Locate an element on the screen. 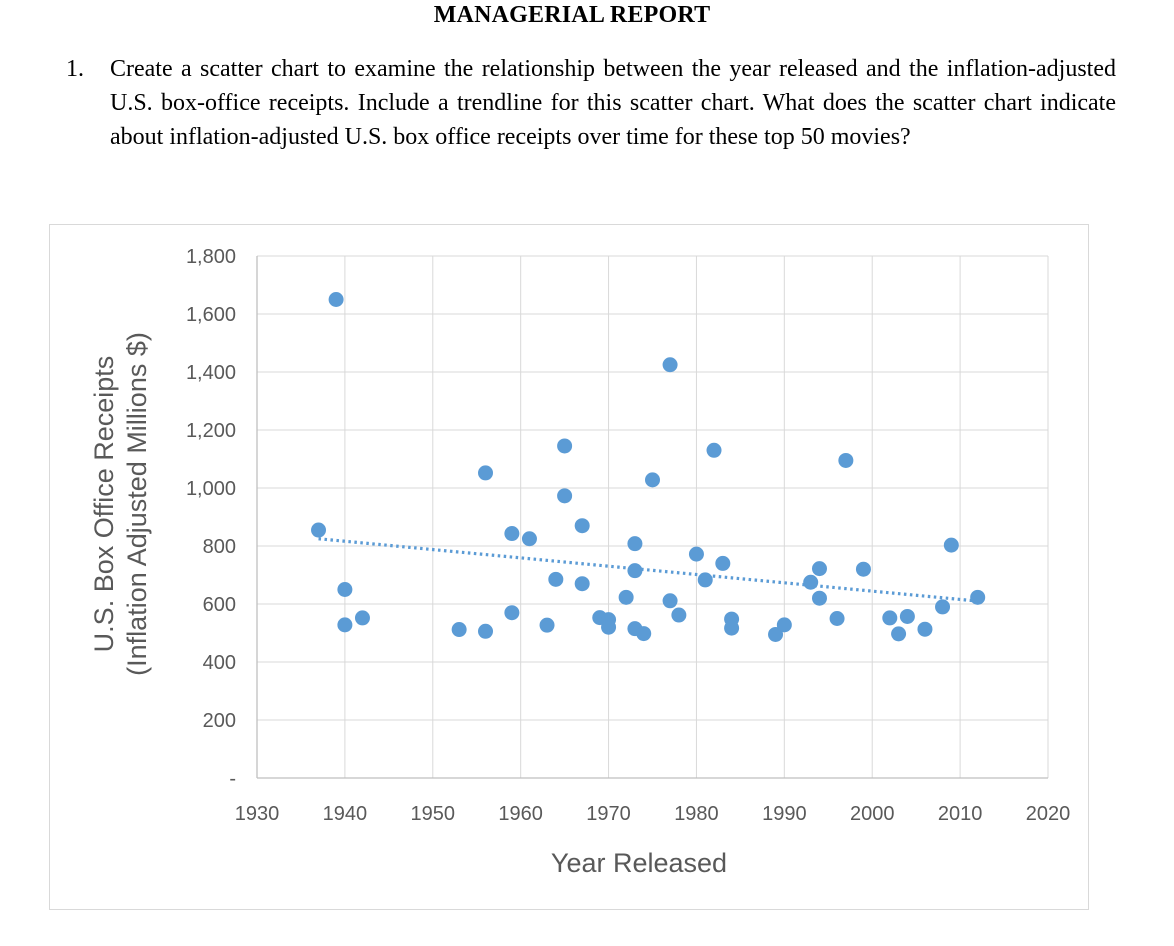  x-tick-label: 2010 is located at coordinates (960, 814).